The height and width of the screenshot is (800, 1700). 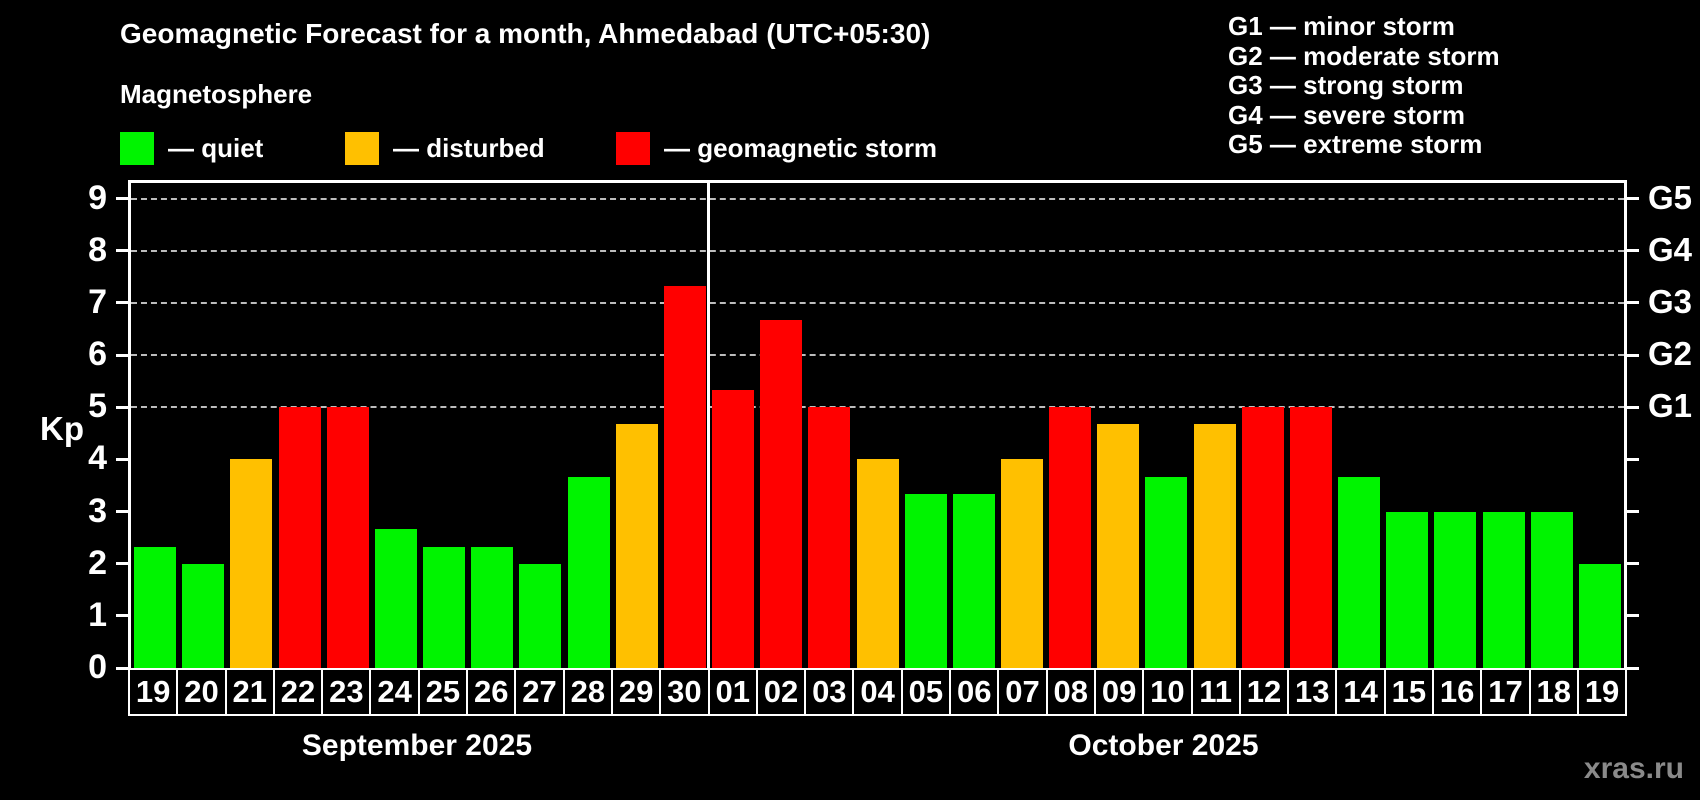 What do you see at coordinates (732, 692) in the screenshot?
I see `day-label-oct-01: 01` at bounding box center [732, 692].